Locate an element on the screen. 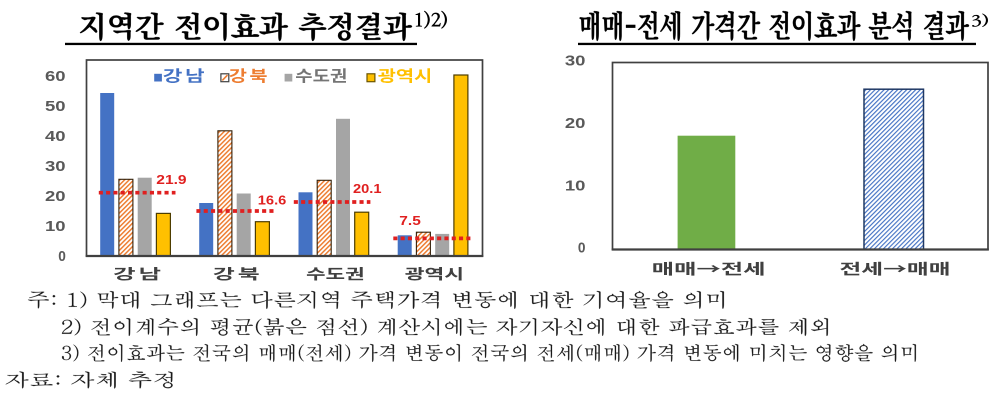 The height and width of the screenshot is (414, 1006). svg-text: 7.5 is located at coordinates (410, 220).